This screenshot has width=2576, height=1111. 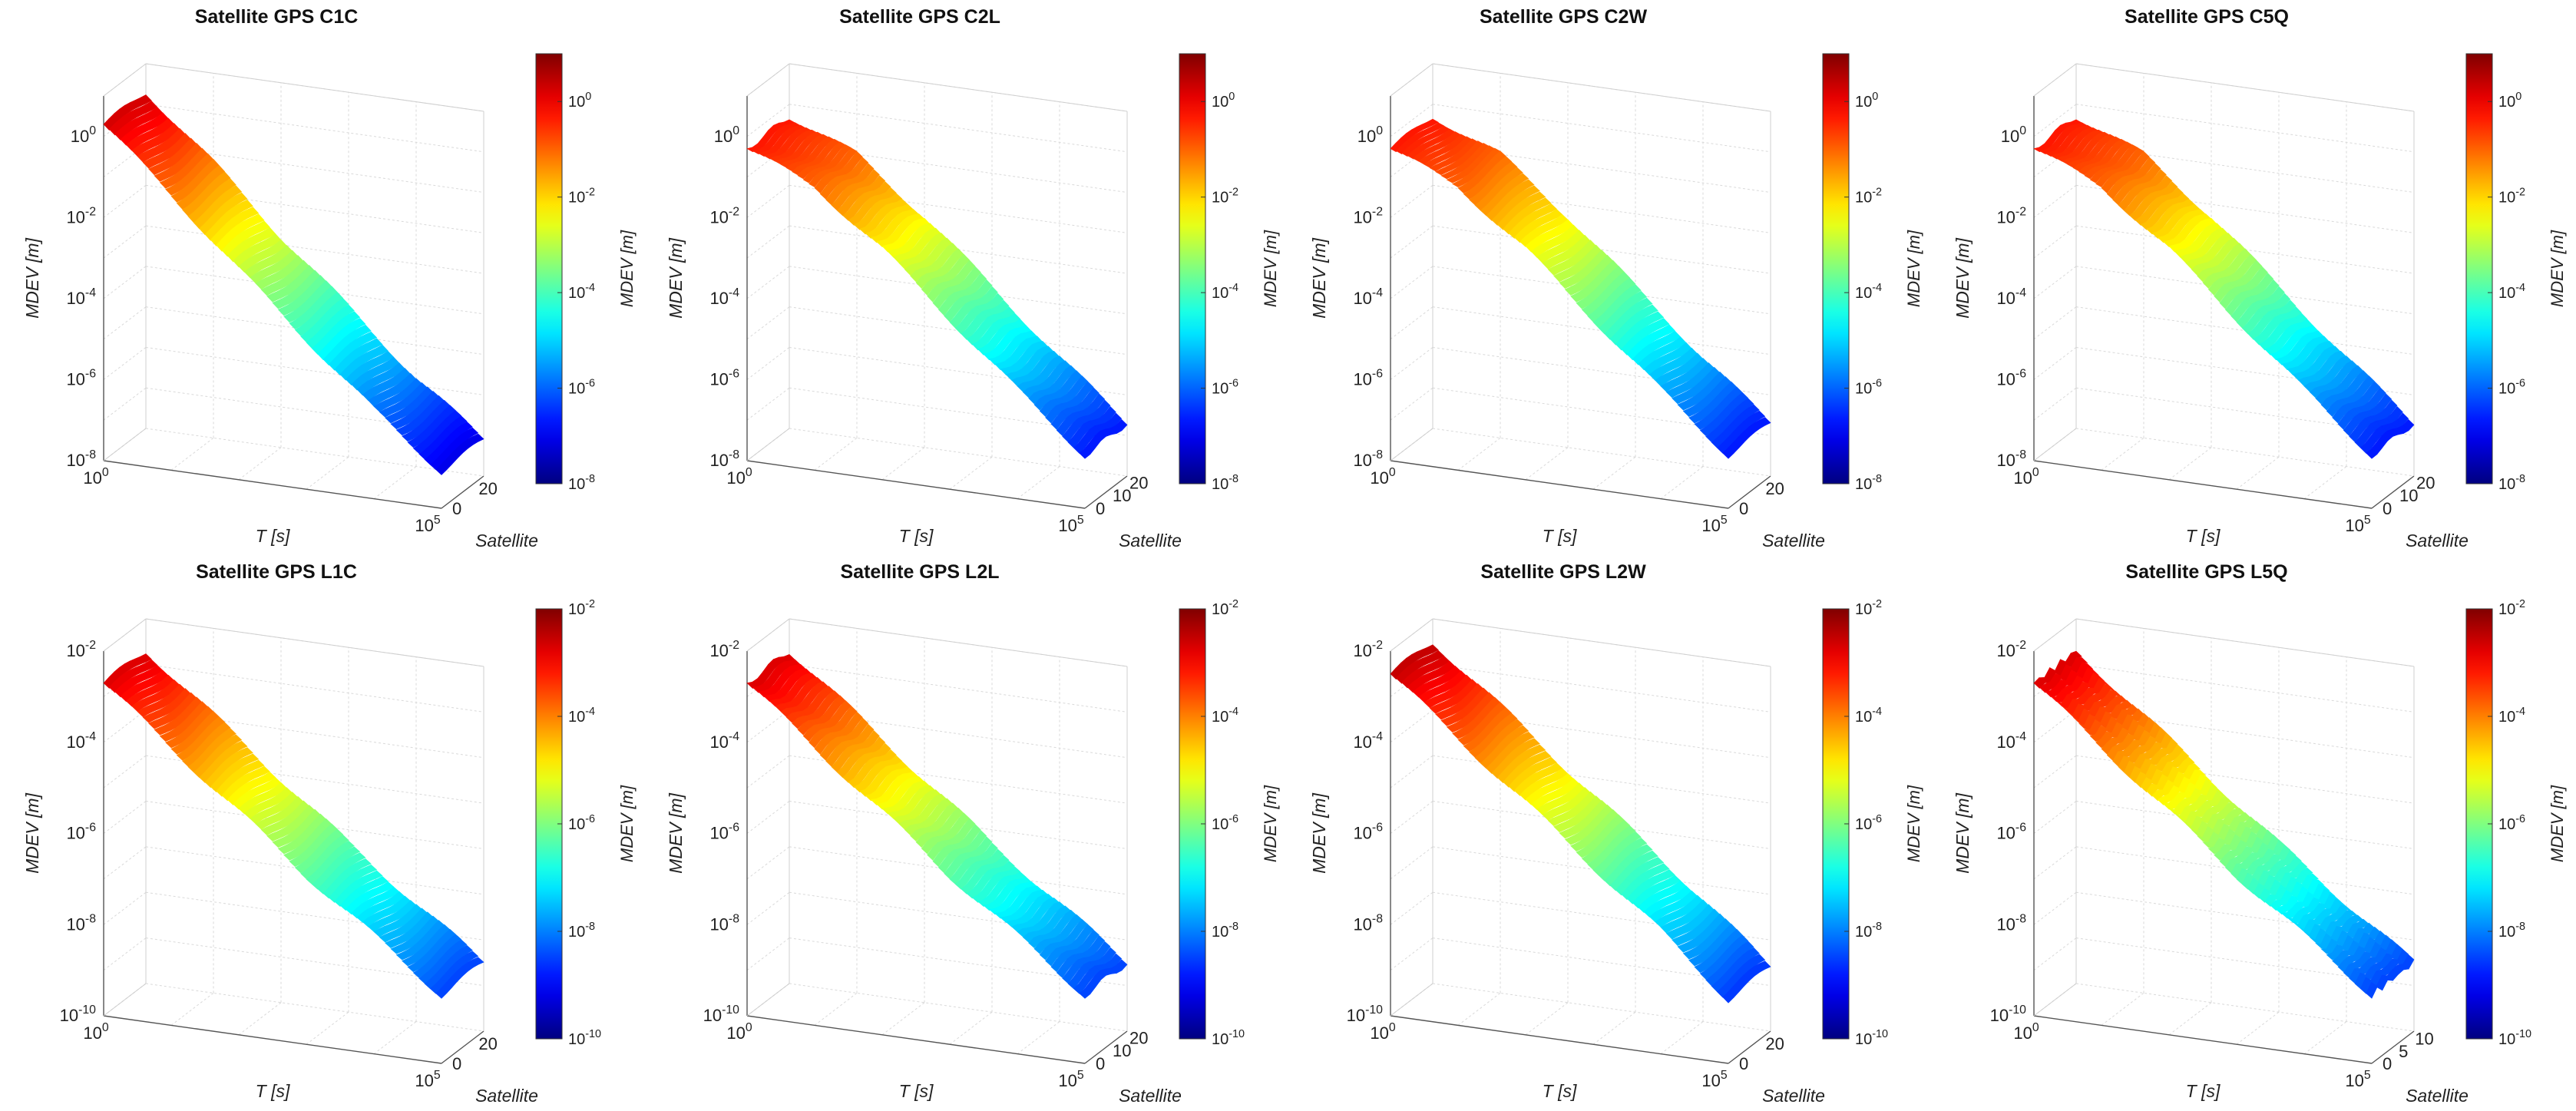 I want to click on colorbar, so click(x=549, y=268).